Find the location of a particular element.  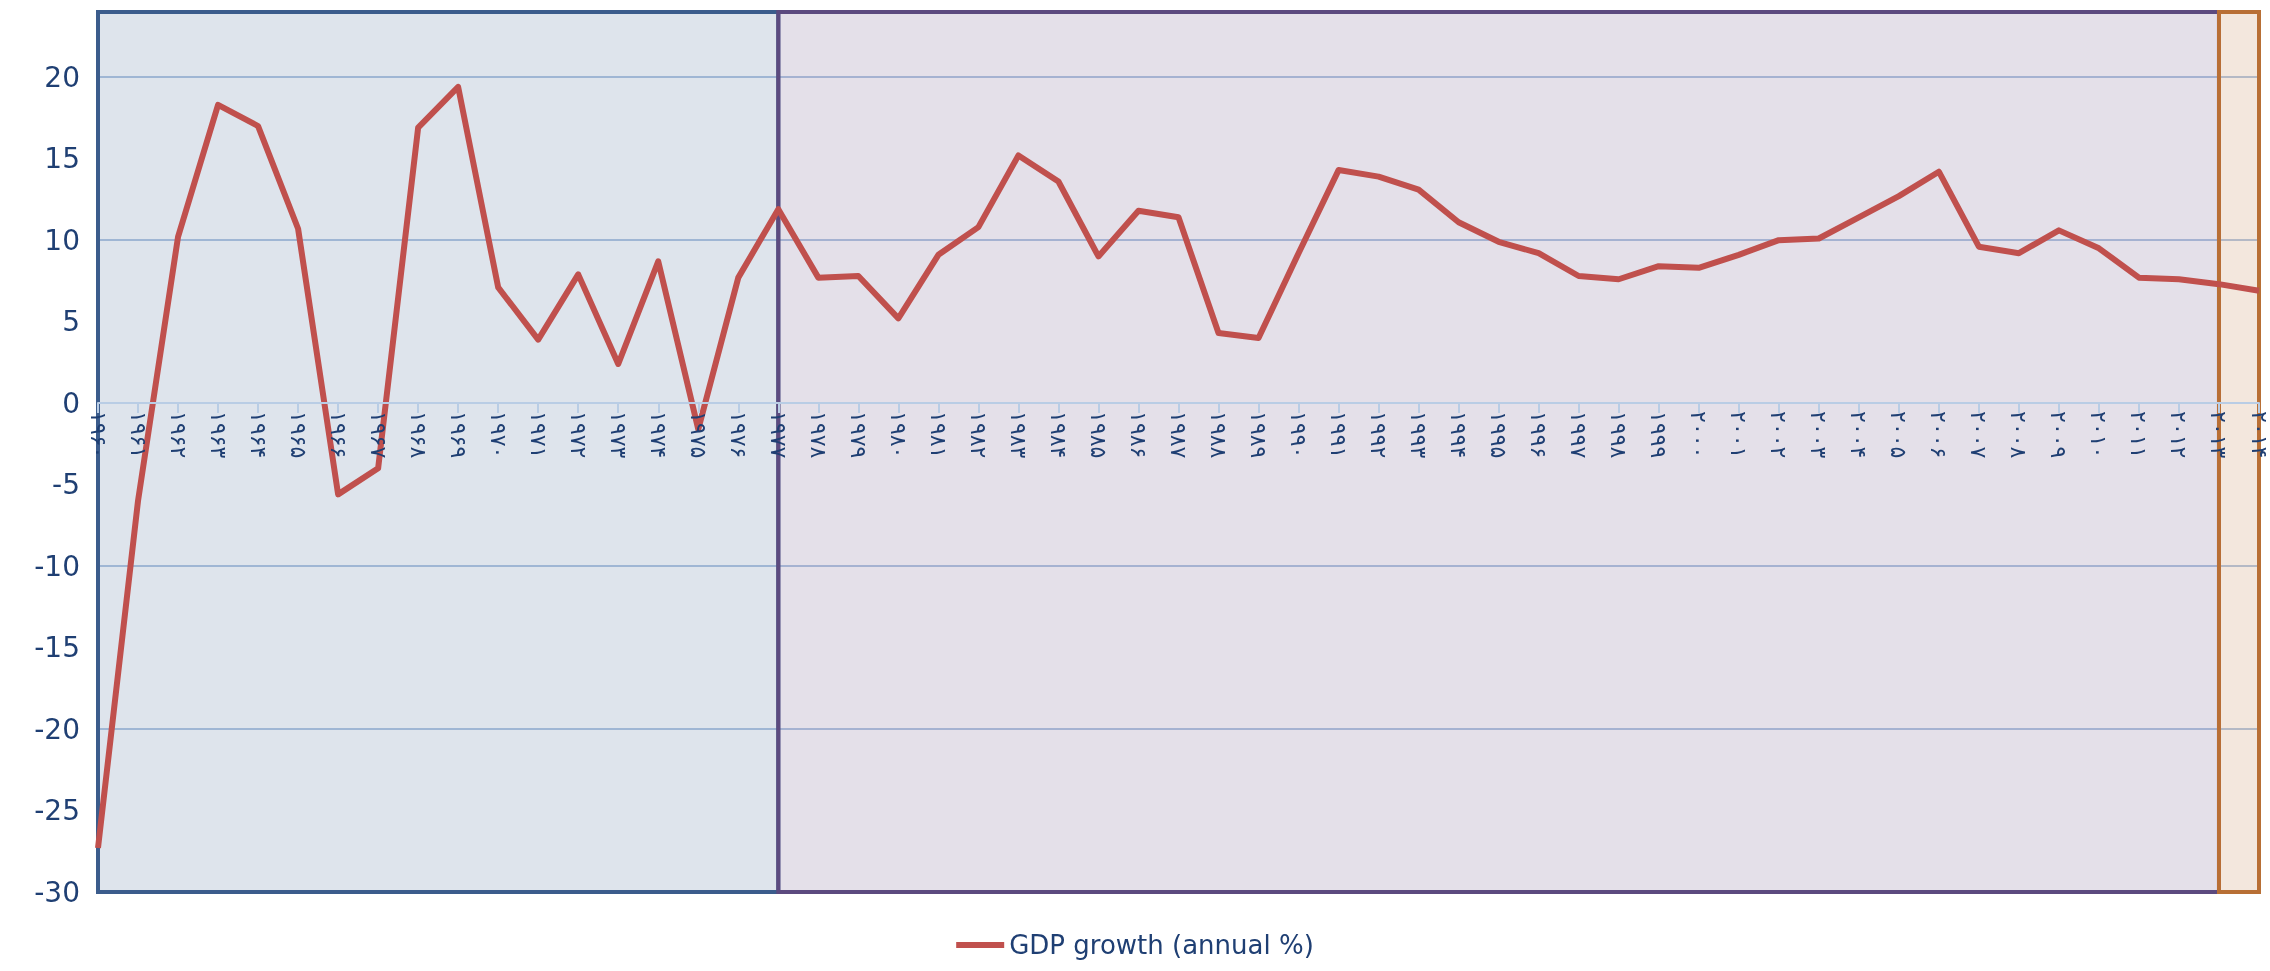

x-tick-label: ۱۹۷۱ is located at coordinates (538, 435).